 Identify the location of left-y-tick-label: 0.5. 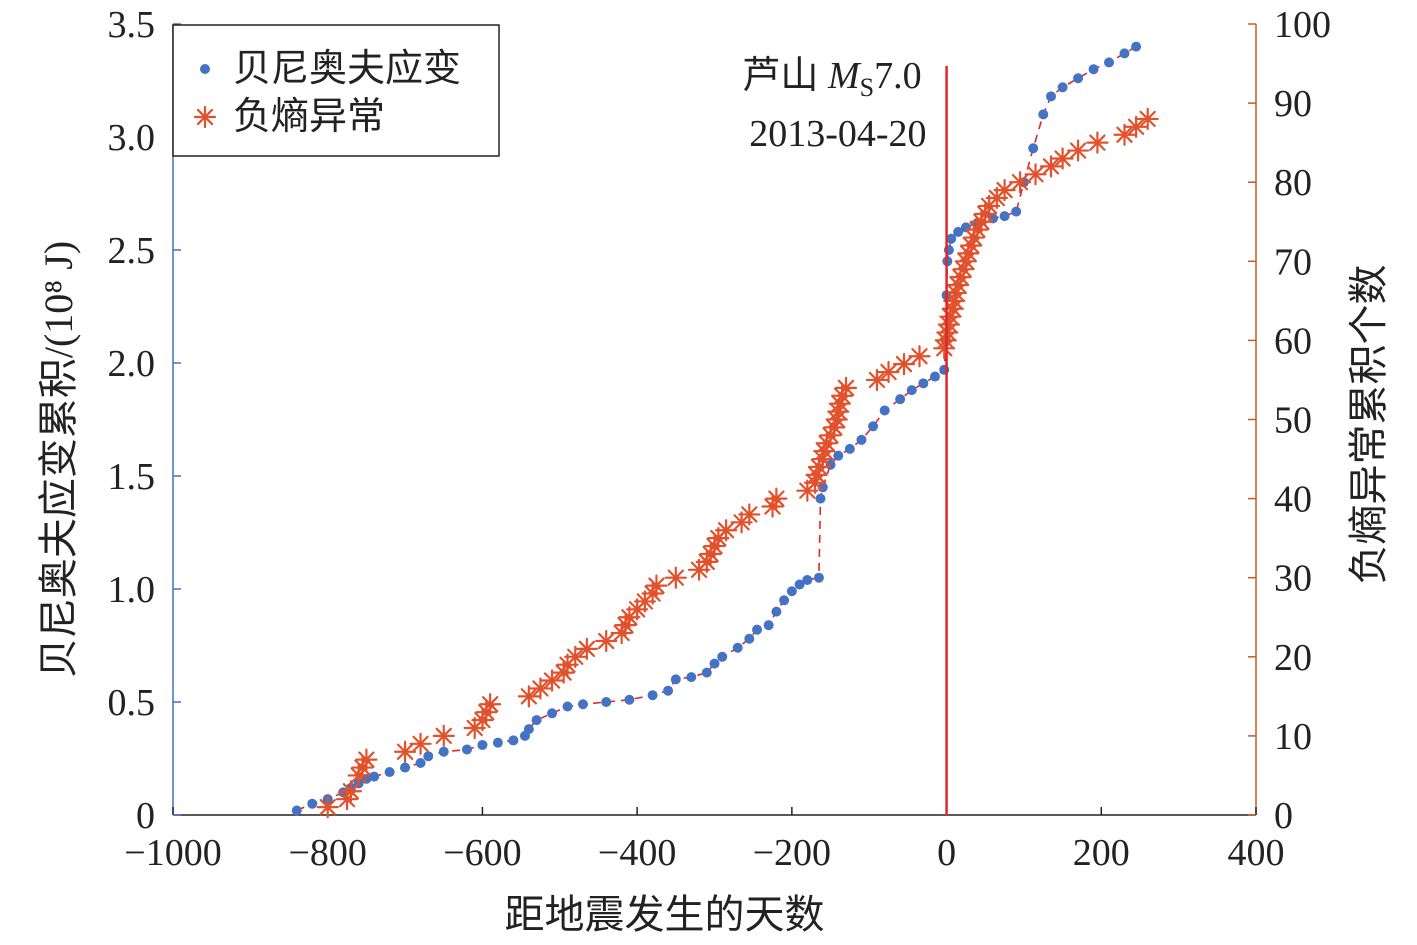
(132, 703).